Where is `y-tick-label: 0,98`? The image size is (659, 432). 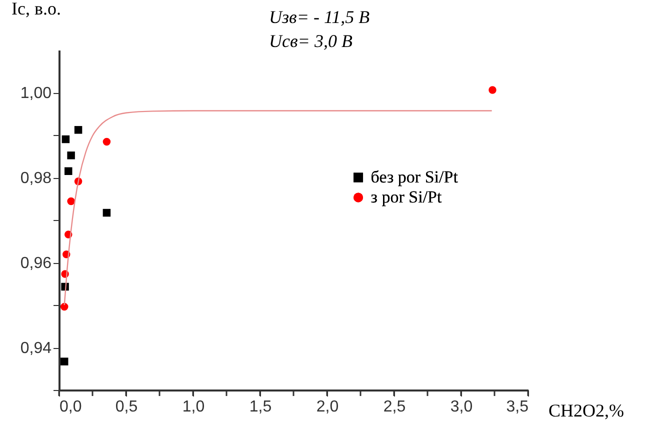 y-tick-label: 0,98 is located at coordinates (36, 178).